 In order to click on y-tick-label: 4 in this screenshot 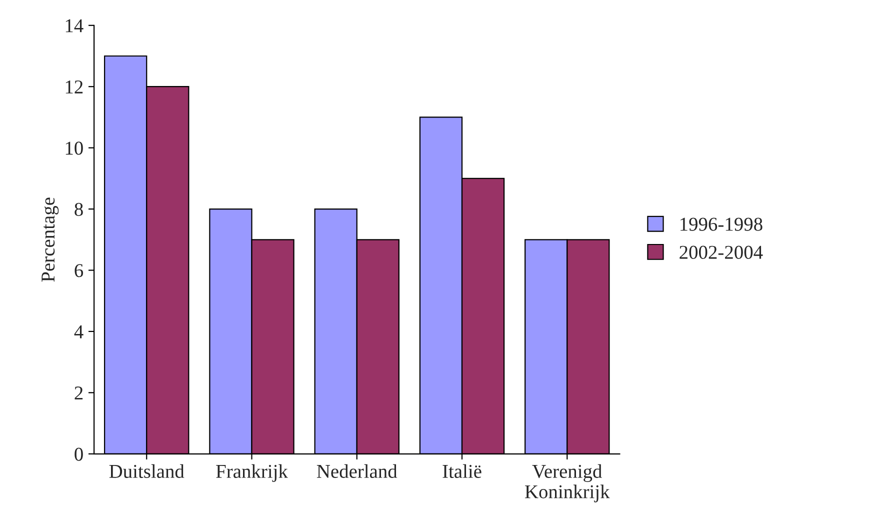, I will do `click(79, 331)`.